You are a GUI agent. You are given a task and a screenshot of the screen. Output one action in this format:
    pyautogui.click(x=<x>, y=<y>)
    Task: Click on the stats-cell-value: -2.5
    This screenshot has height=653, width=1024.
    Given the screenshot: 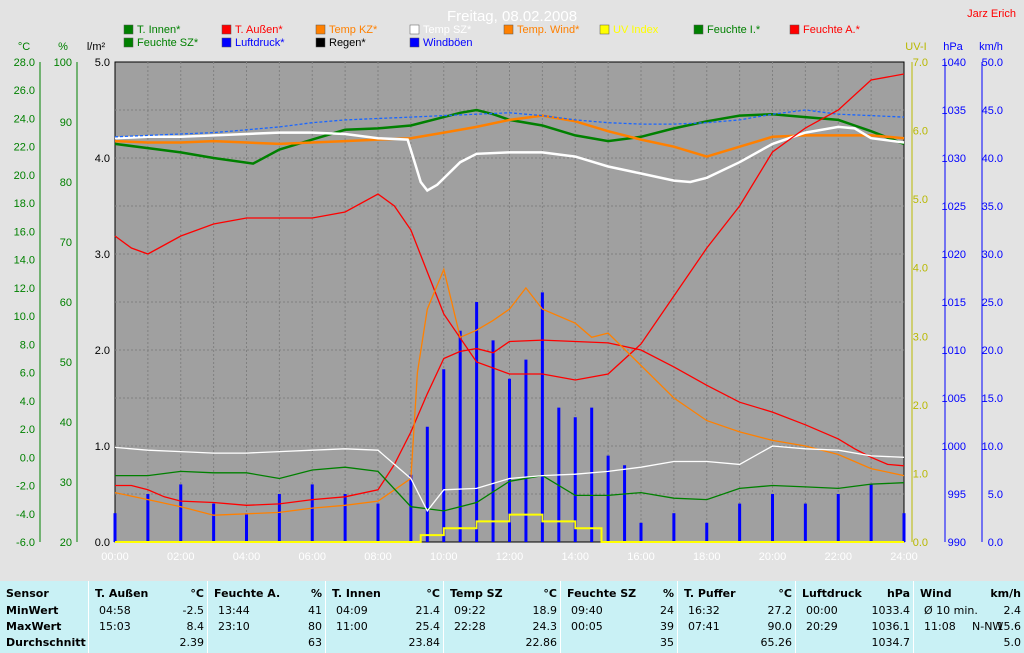 What is the action you would take?
    pyautogui.click(x=193, y=610)
    